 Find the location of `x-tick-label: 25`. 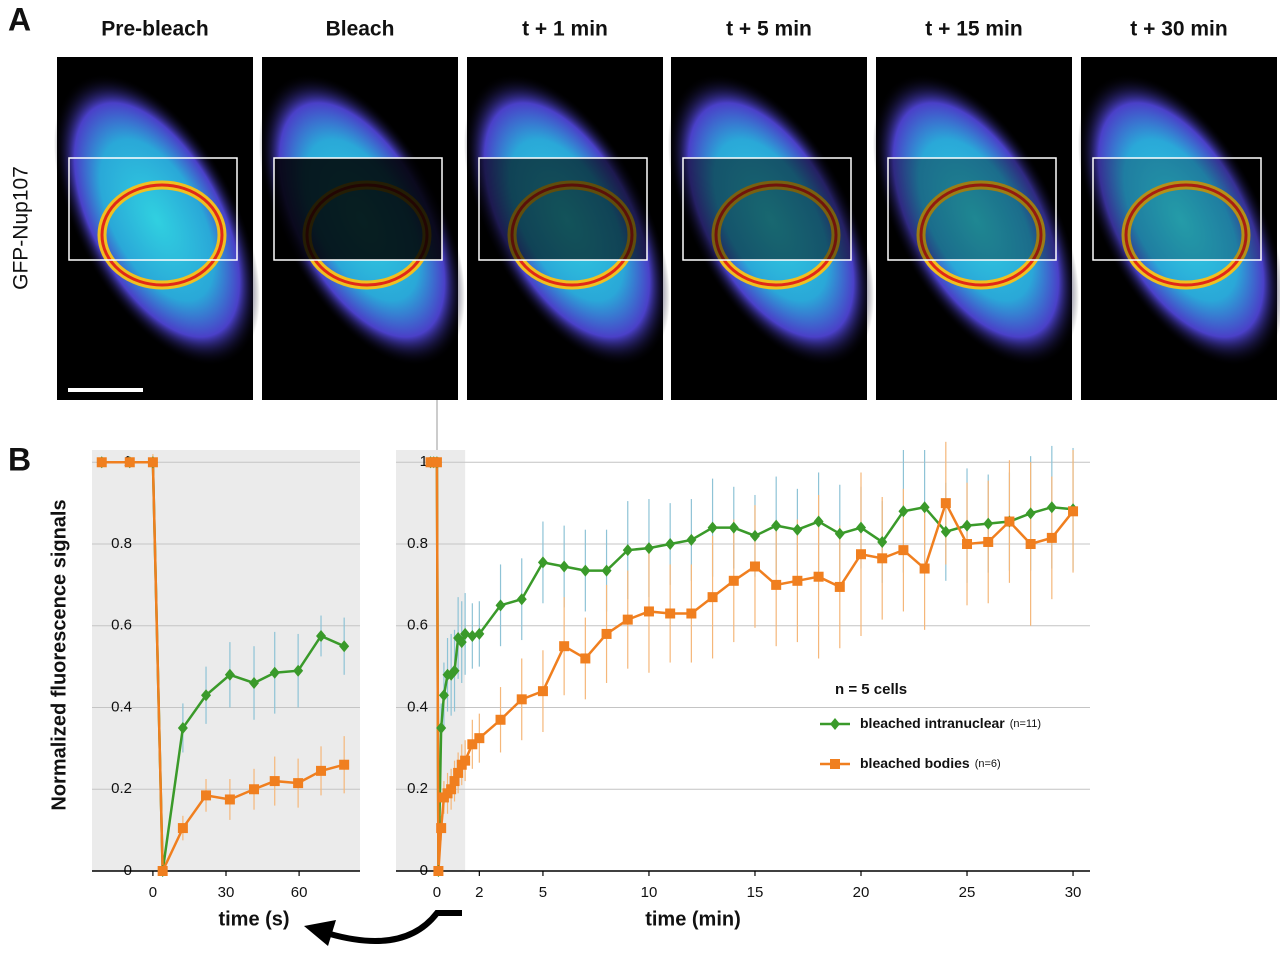

x-tick-label: 25 is located at coordinates (967, 892).